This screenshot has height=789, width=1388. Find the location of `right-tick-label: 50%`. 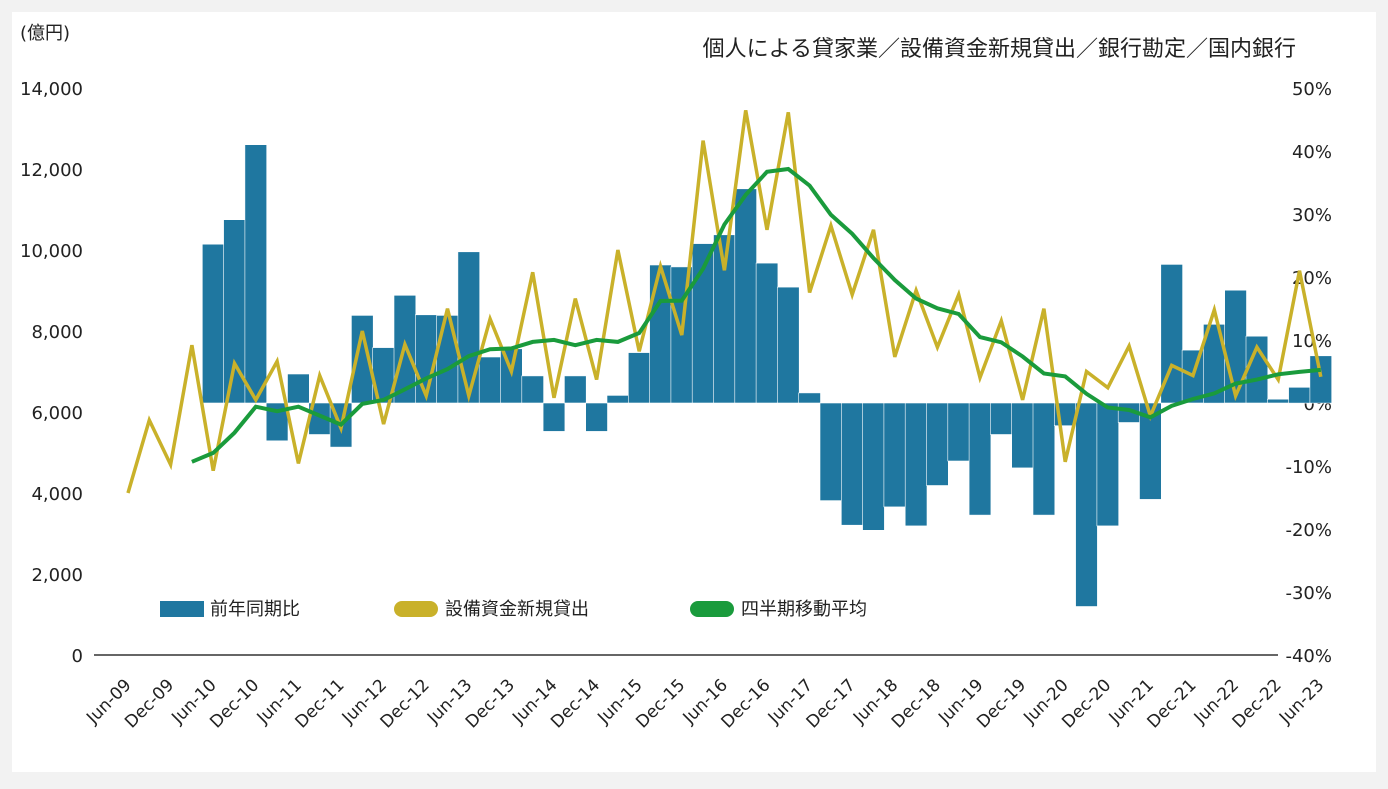

right-tick-label: 50% is located at coordinates (1312, 89).